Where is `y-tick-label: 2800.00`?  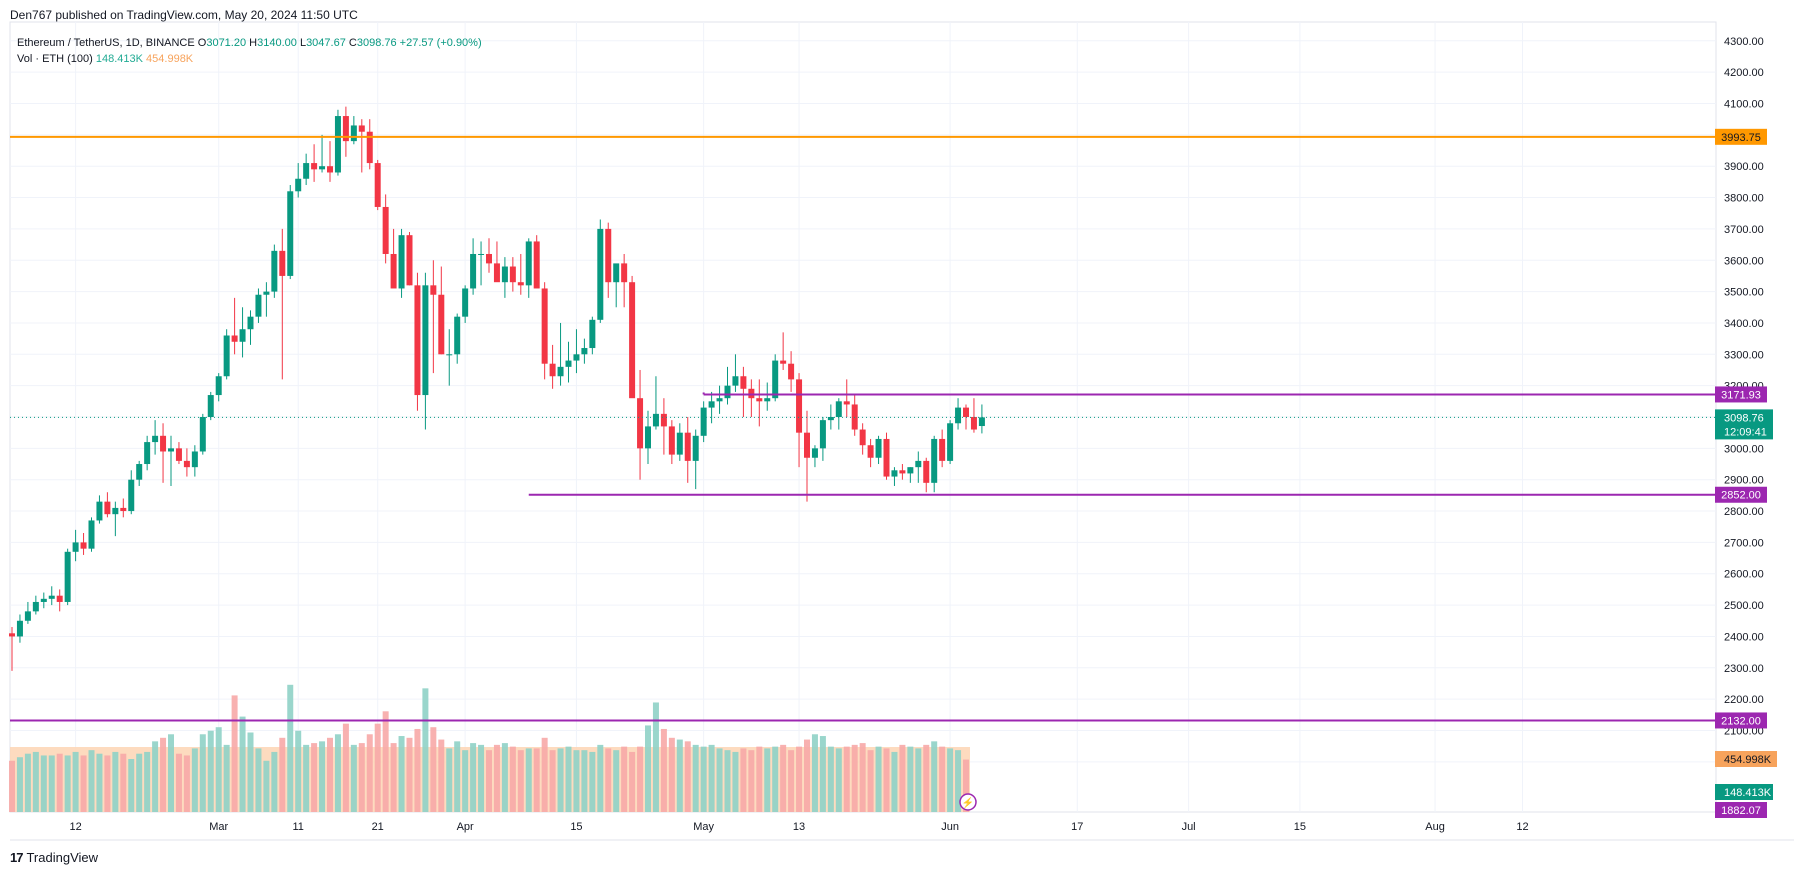 y-tick-label: 2800.00 is located at coordinates (1744, 512).